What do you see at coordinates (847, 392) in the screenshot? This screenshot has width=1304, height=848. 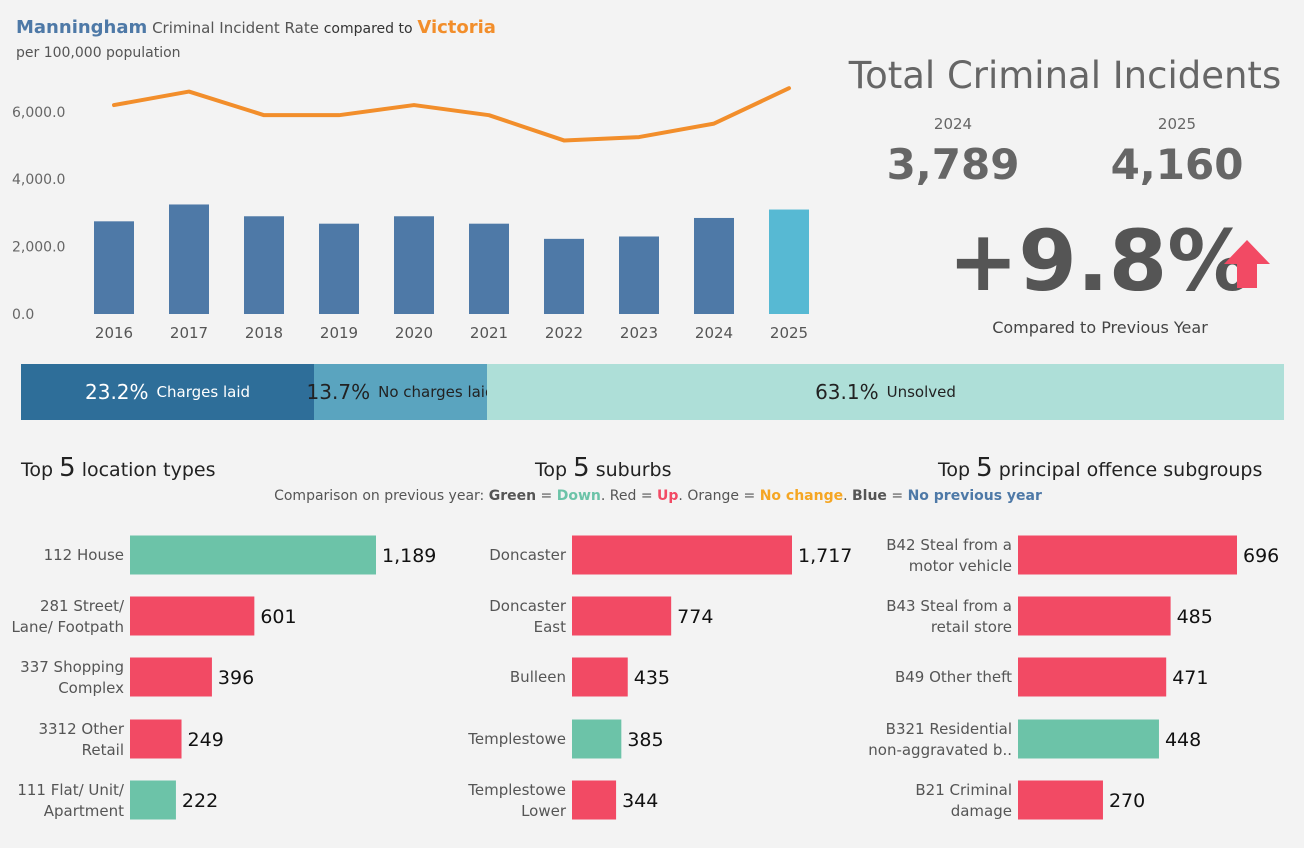 I see `outcome-pct: 63.1%` at bounding box center [847, 392].